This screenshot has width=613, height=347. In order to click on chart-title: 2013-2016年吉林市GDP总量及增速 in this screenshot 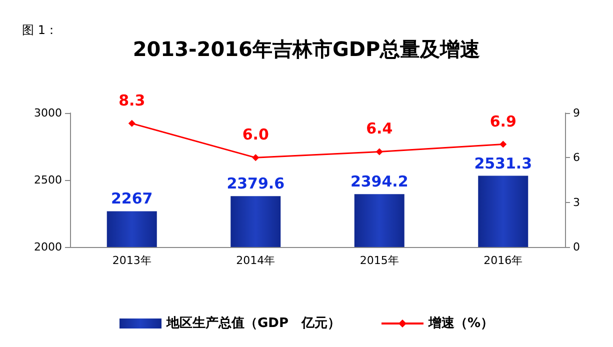, I will do `click(306, 49)`.